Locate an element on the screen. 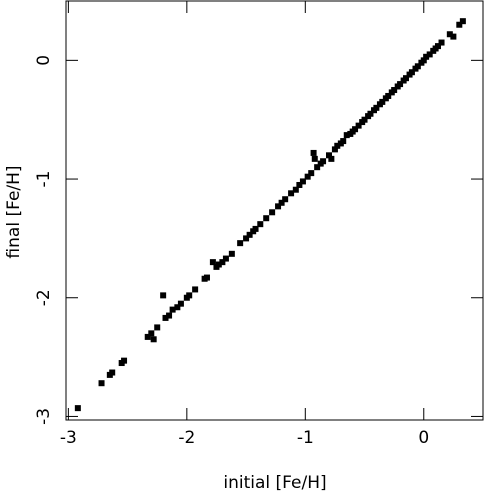  x-tick-label: -1 is located at coordinates (305, 438).